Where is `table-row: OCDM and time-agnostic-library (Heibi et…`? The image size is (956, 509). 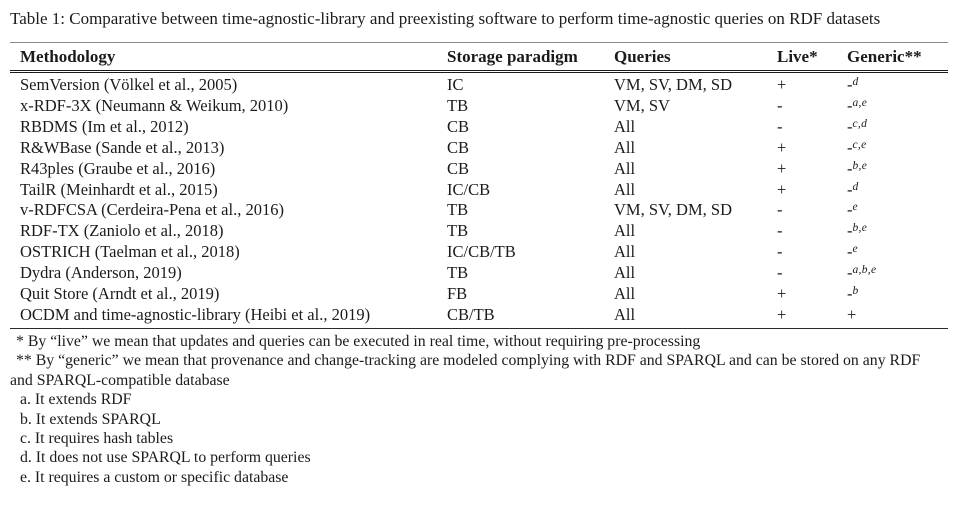
table-row: OCDM and time-agnostic-library (Heibi et… is located at coordinates (479, 316).